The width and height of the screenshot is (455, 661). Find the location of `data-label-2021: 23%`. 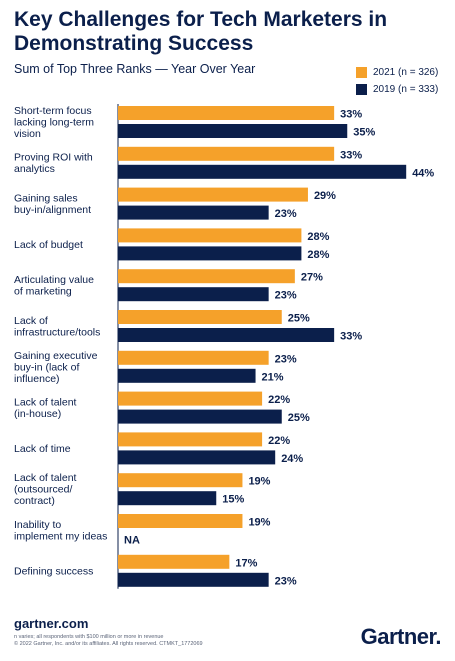

data-label-2021: 23% is located at coordinates (286, 359).